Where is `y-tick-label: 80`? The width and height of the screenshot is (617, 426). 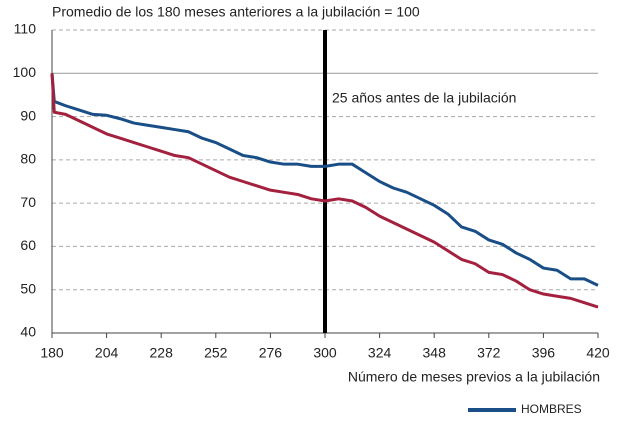 y-tick-label: 80 is located at coordinates (28, 159).